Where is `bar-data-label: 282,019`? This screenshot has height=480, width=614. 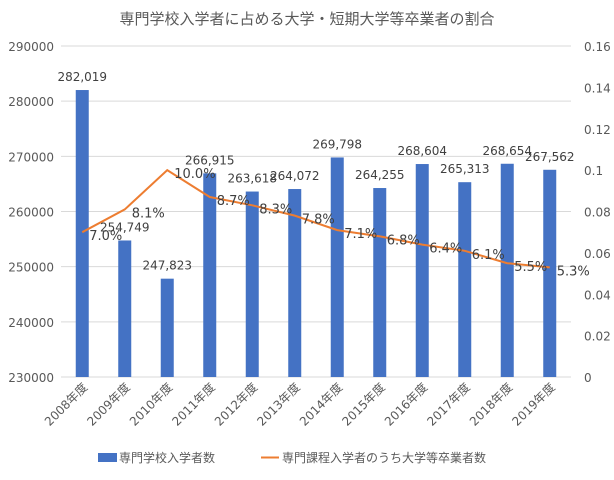 bar-data-label: 282,019 is located at coordinates (82, 77).